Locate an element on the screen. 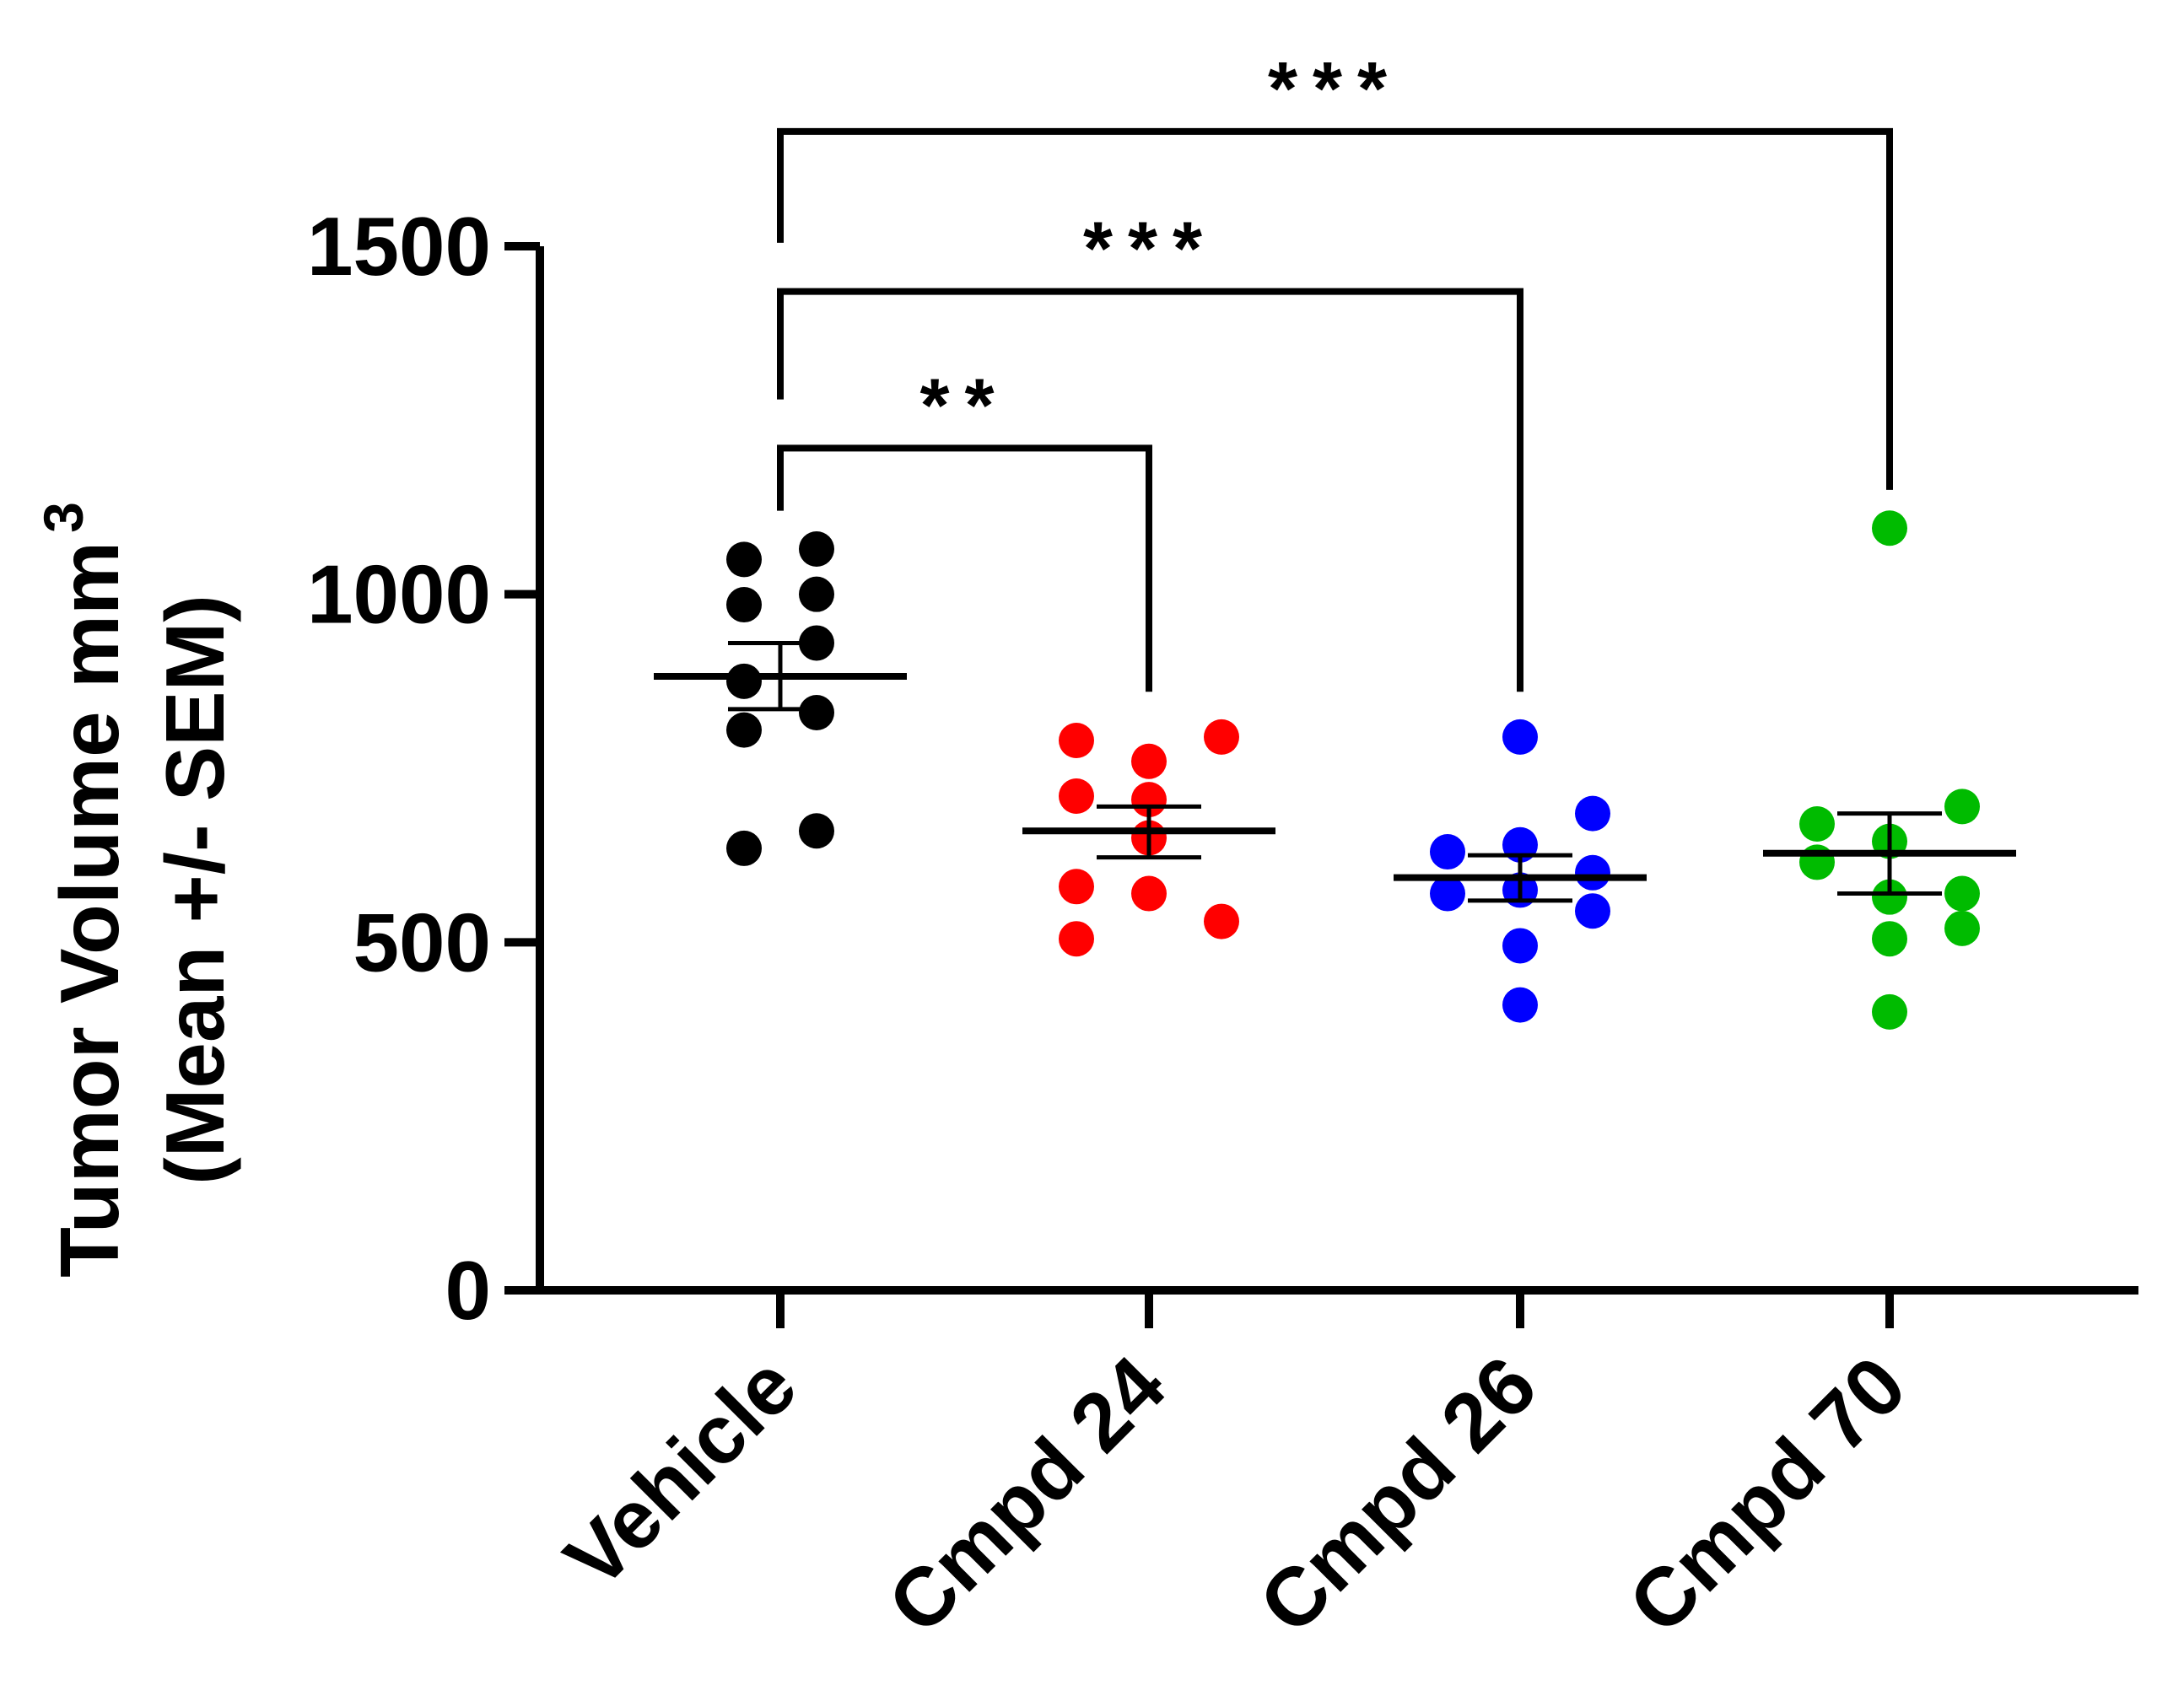 This screenshot has height=1685, width=2184. y-tick-label: 1000 is located at coordinates (399, 595).